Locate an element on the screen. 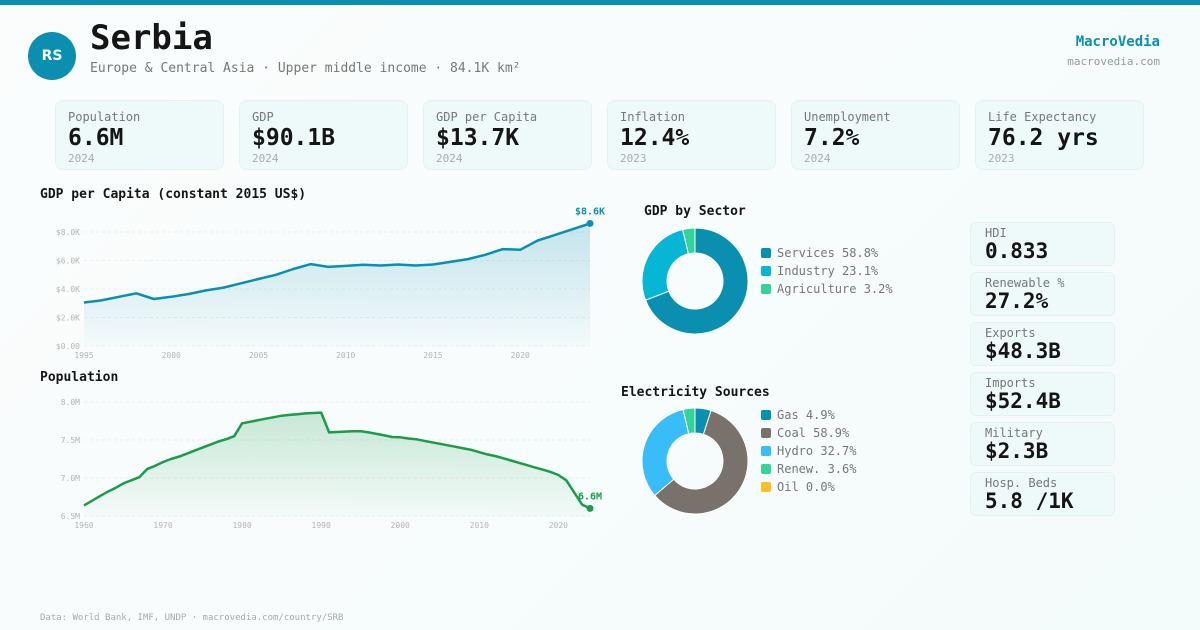 The image size is (1200, 630). electricity-sources-donut is located at coordinates (695, 461).